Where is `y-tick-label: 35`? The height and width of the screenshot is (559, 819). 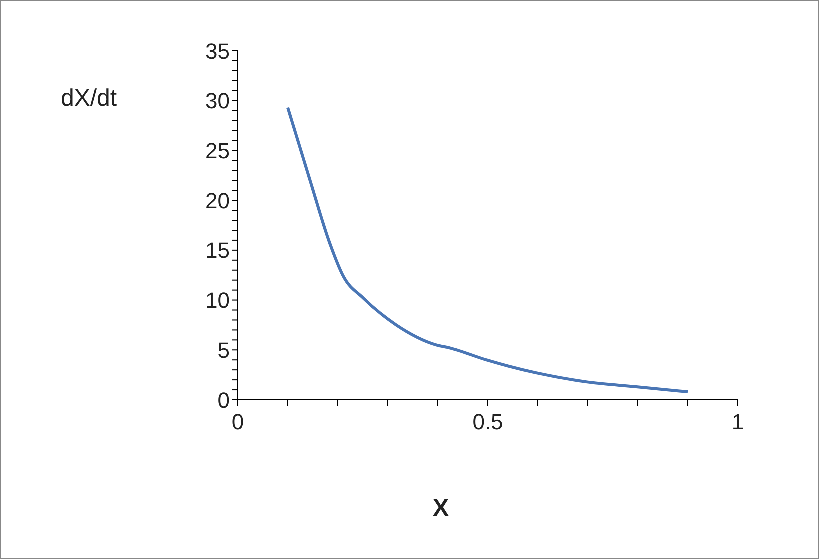 y-tick-label: 35 is located at coordinates (218, 51).